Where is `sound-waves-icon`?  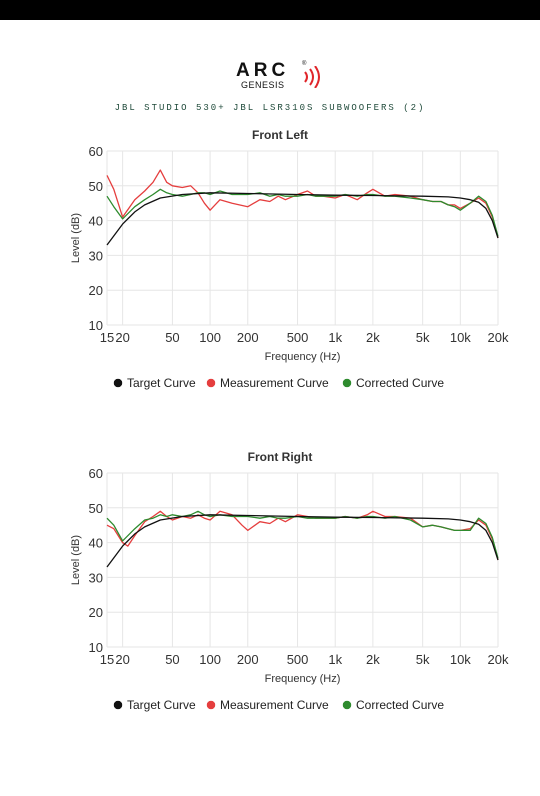
sound-waves-icon is located at coordinates (312, 77).